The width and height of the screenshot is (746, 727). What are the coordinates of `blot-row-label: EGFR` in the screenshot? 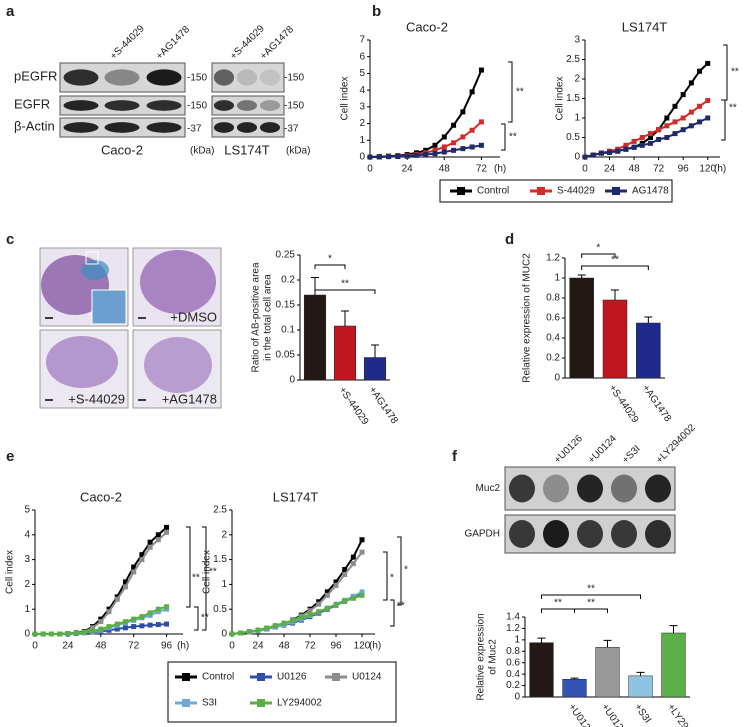 It's located at (32, 103).